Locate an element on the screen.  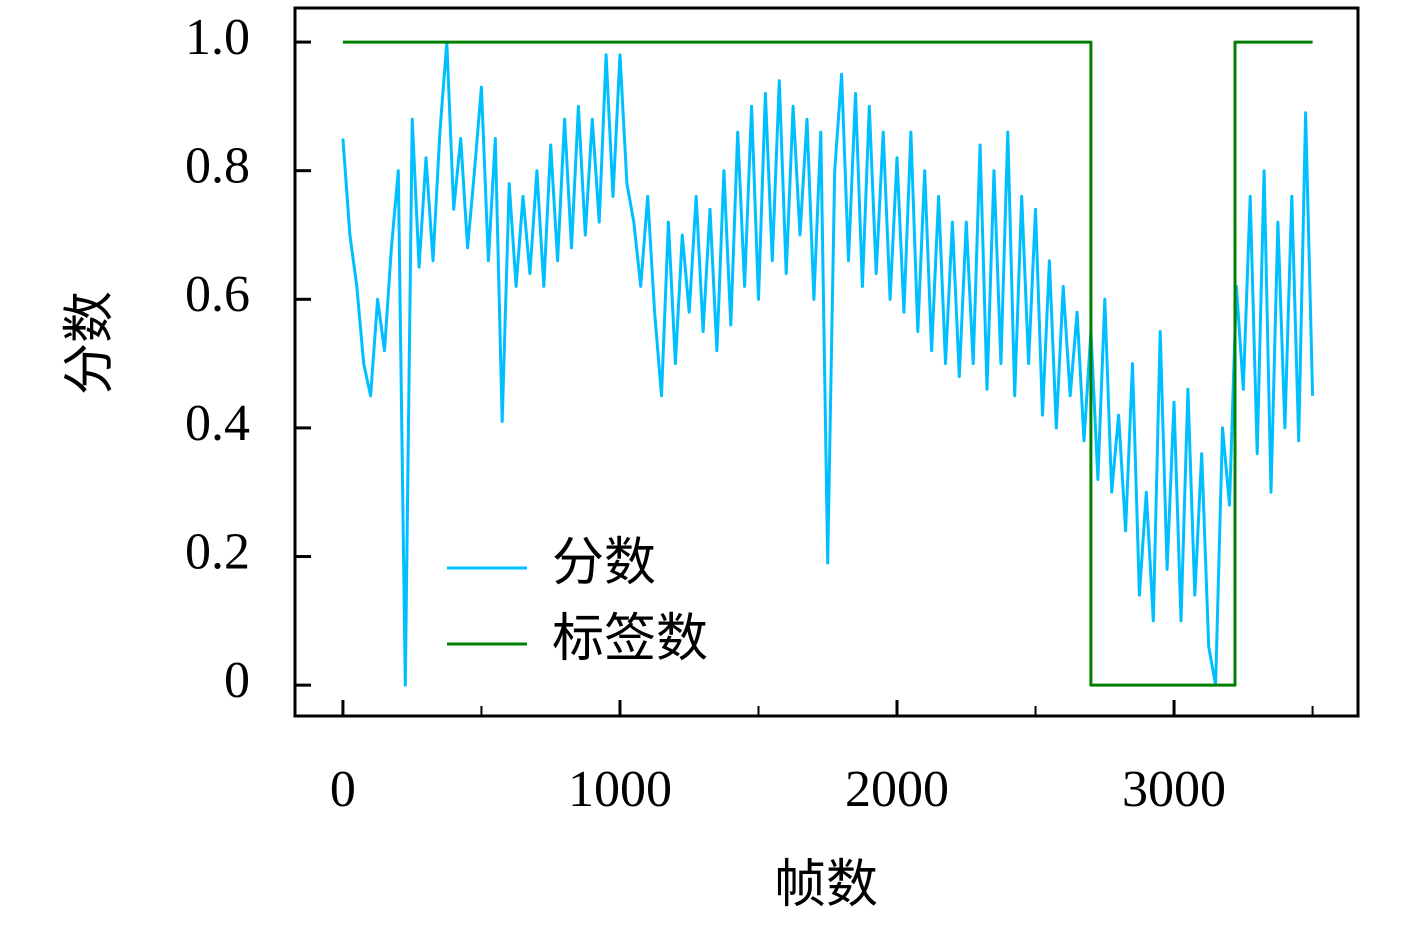
legend-label: 标签数 is located at coordinates (630, 639).